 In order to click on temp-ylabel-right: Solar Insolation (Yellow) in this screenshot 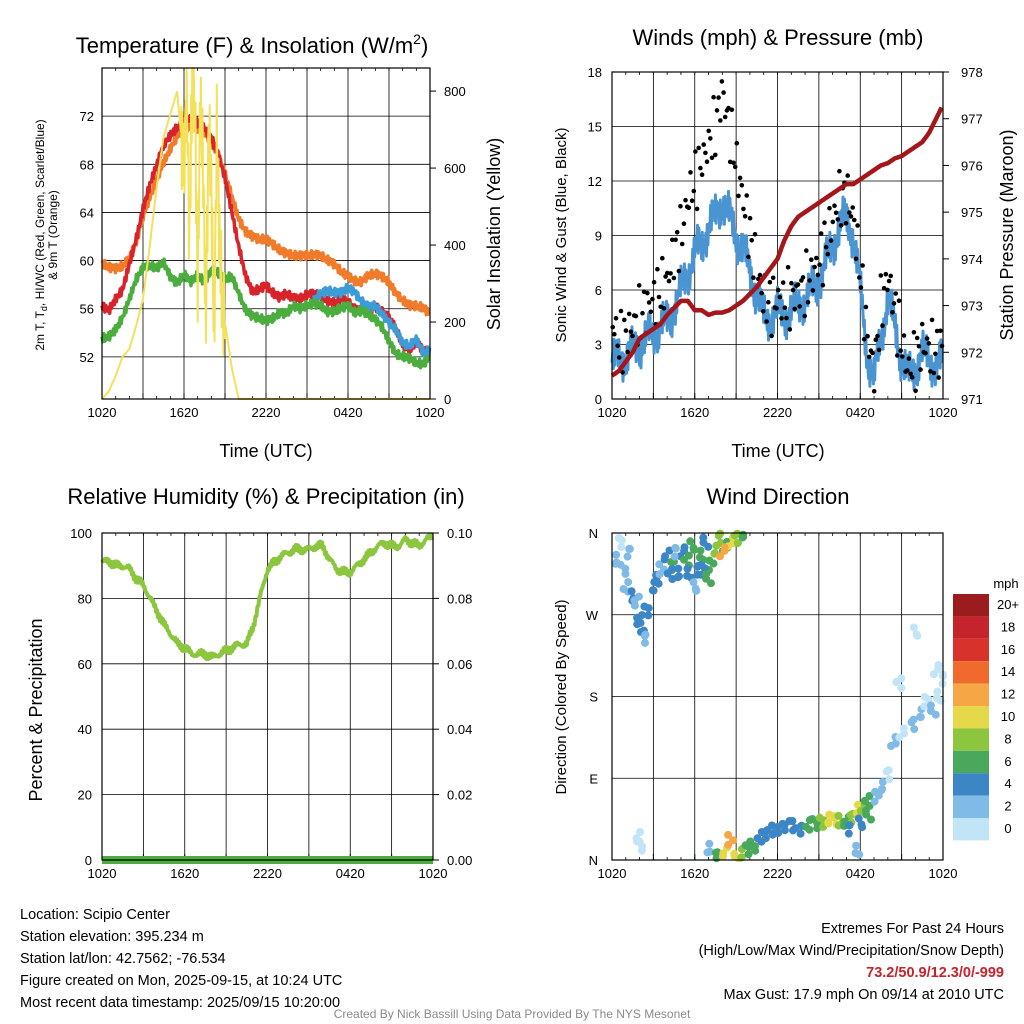, I will do `click(494, 234)`.